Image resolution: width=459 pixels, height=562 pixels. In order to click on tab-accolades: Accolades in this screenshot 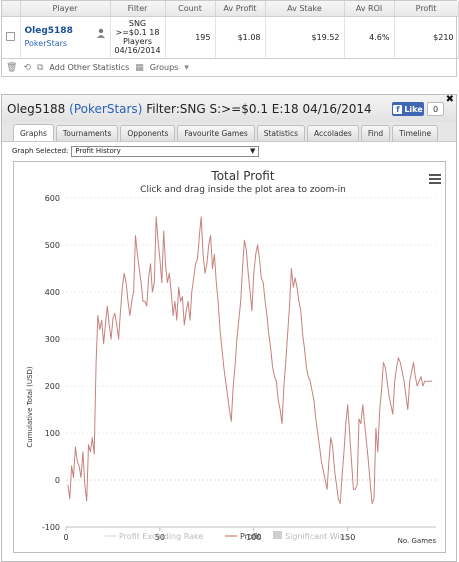, I will do `click(333, 133)`.